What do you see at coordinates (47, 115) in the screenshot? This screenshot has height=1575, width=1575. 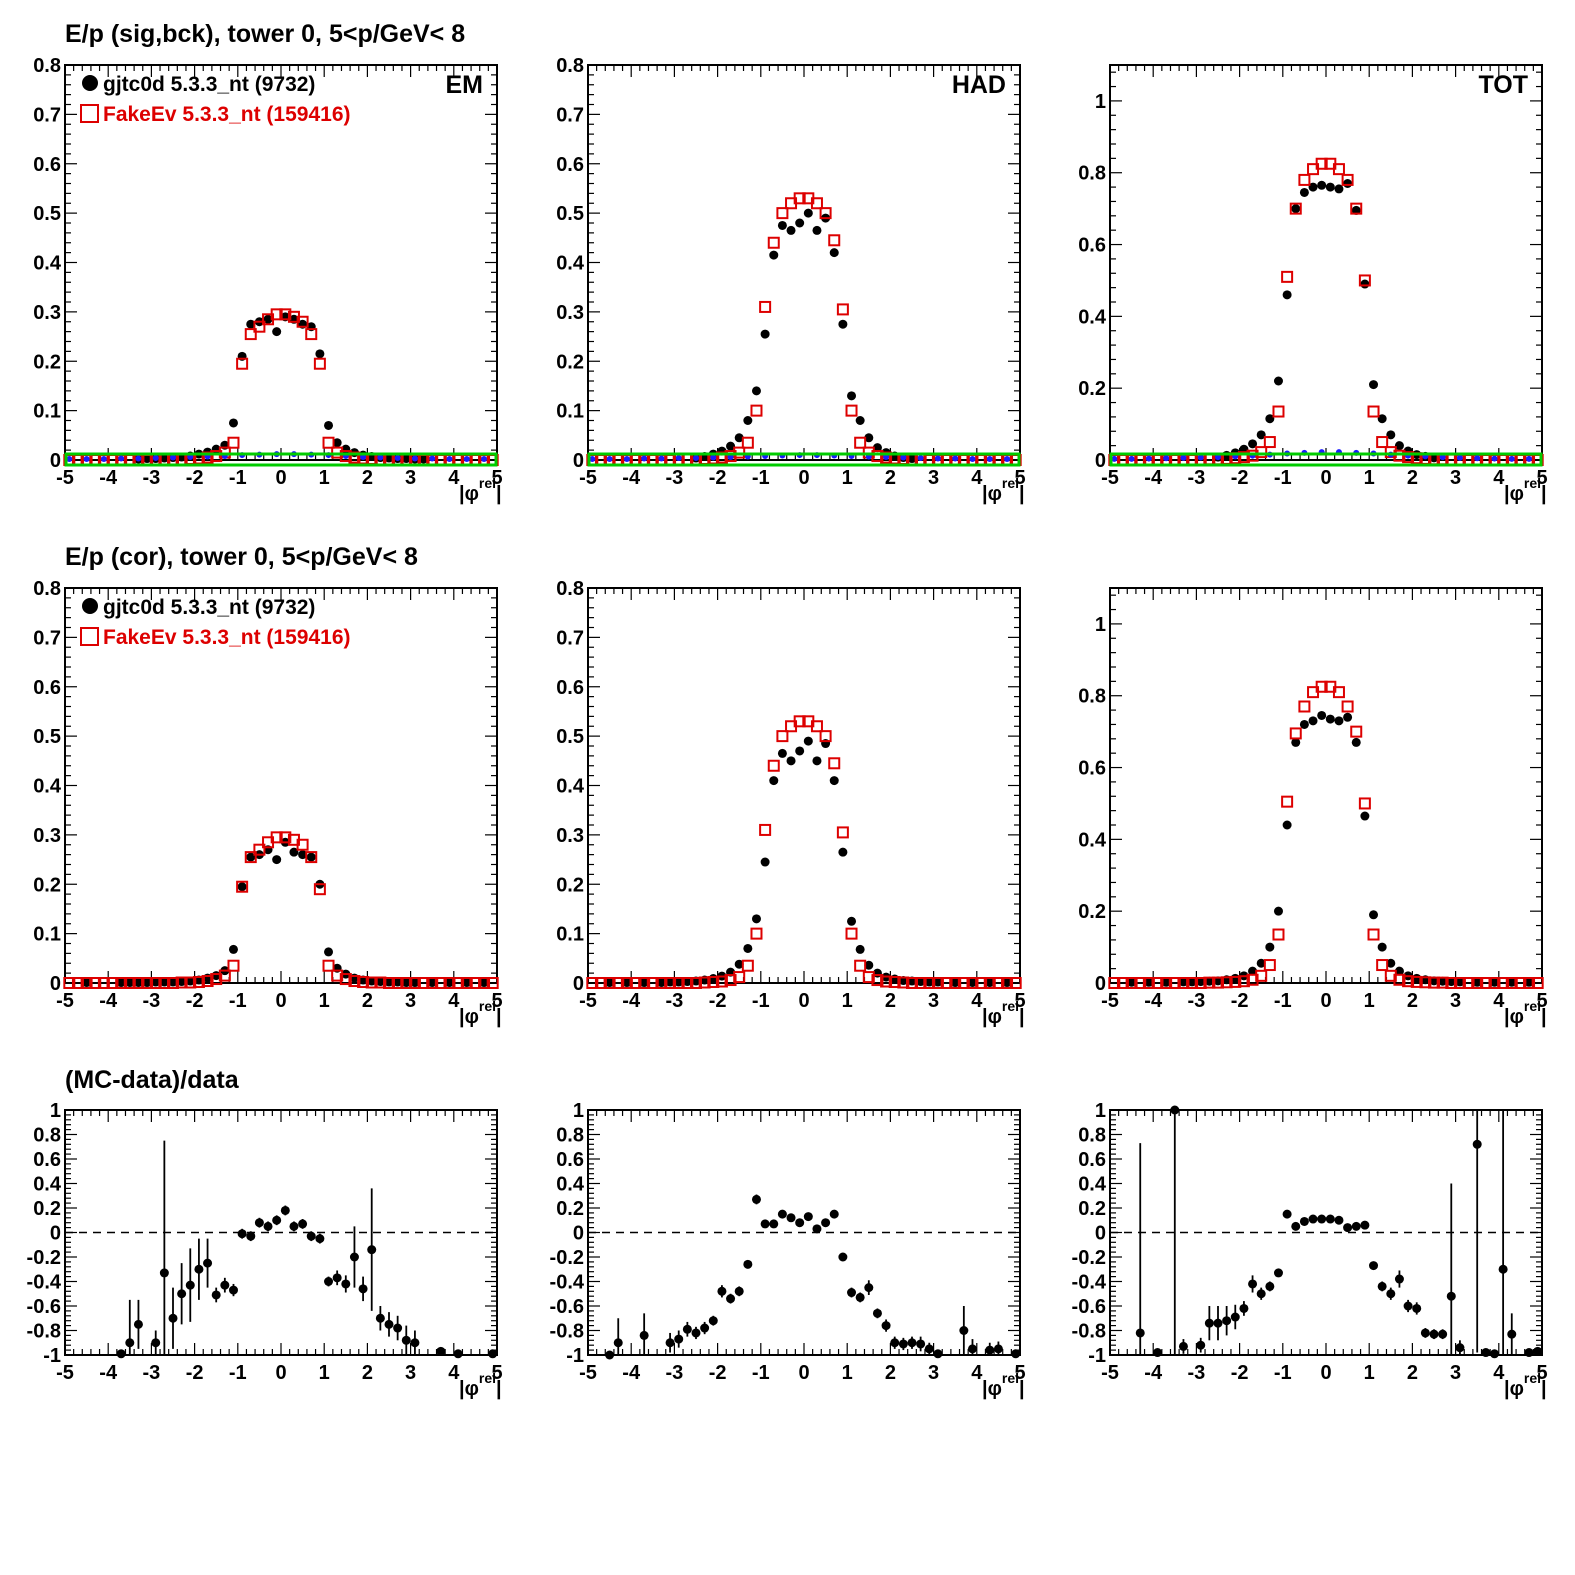 I see `y-tick-label: 0.7` at bounding box center [47, 115].